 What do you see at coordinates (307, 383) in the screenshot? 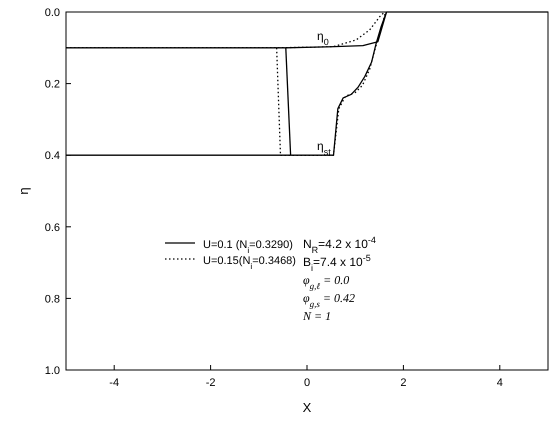
I see `x-tick-label: 0` at bounding box center [307, 383].